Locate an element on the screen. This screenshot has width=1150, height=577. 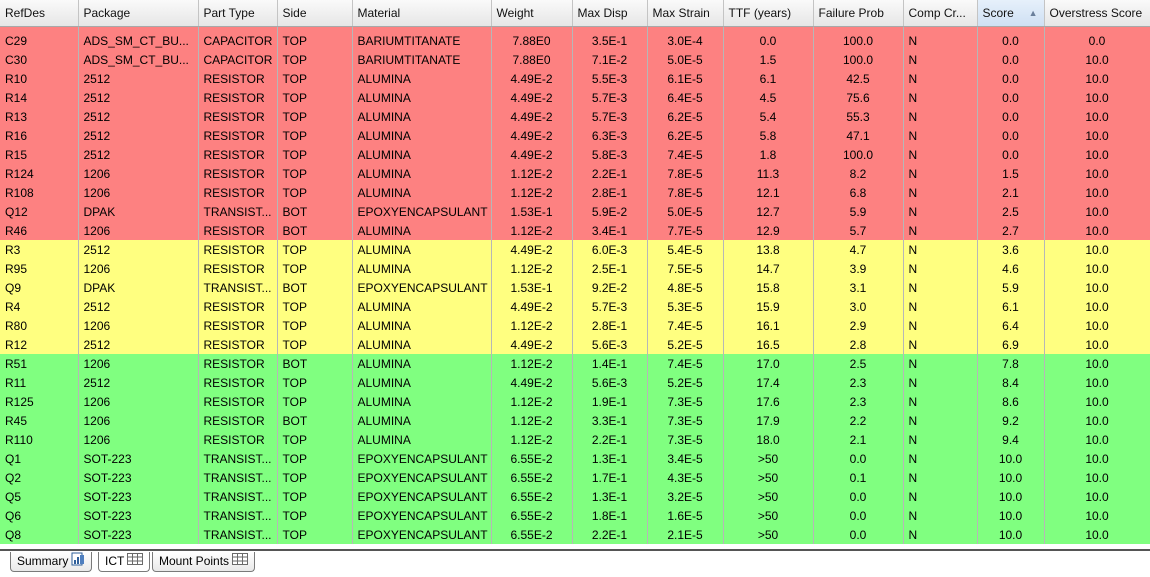
cell-max-strain: 5.3E-5 is located at coordinates (685, 306).